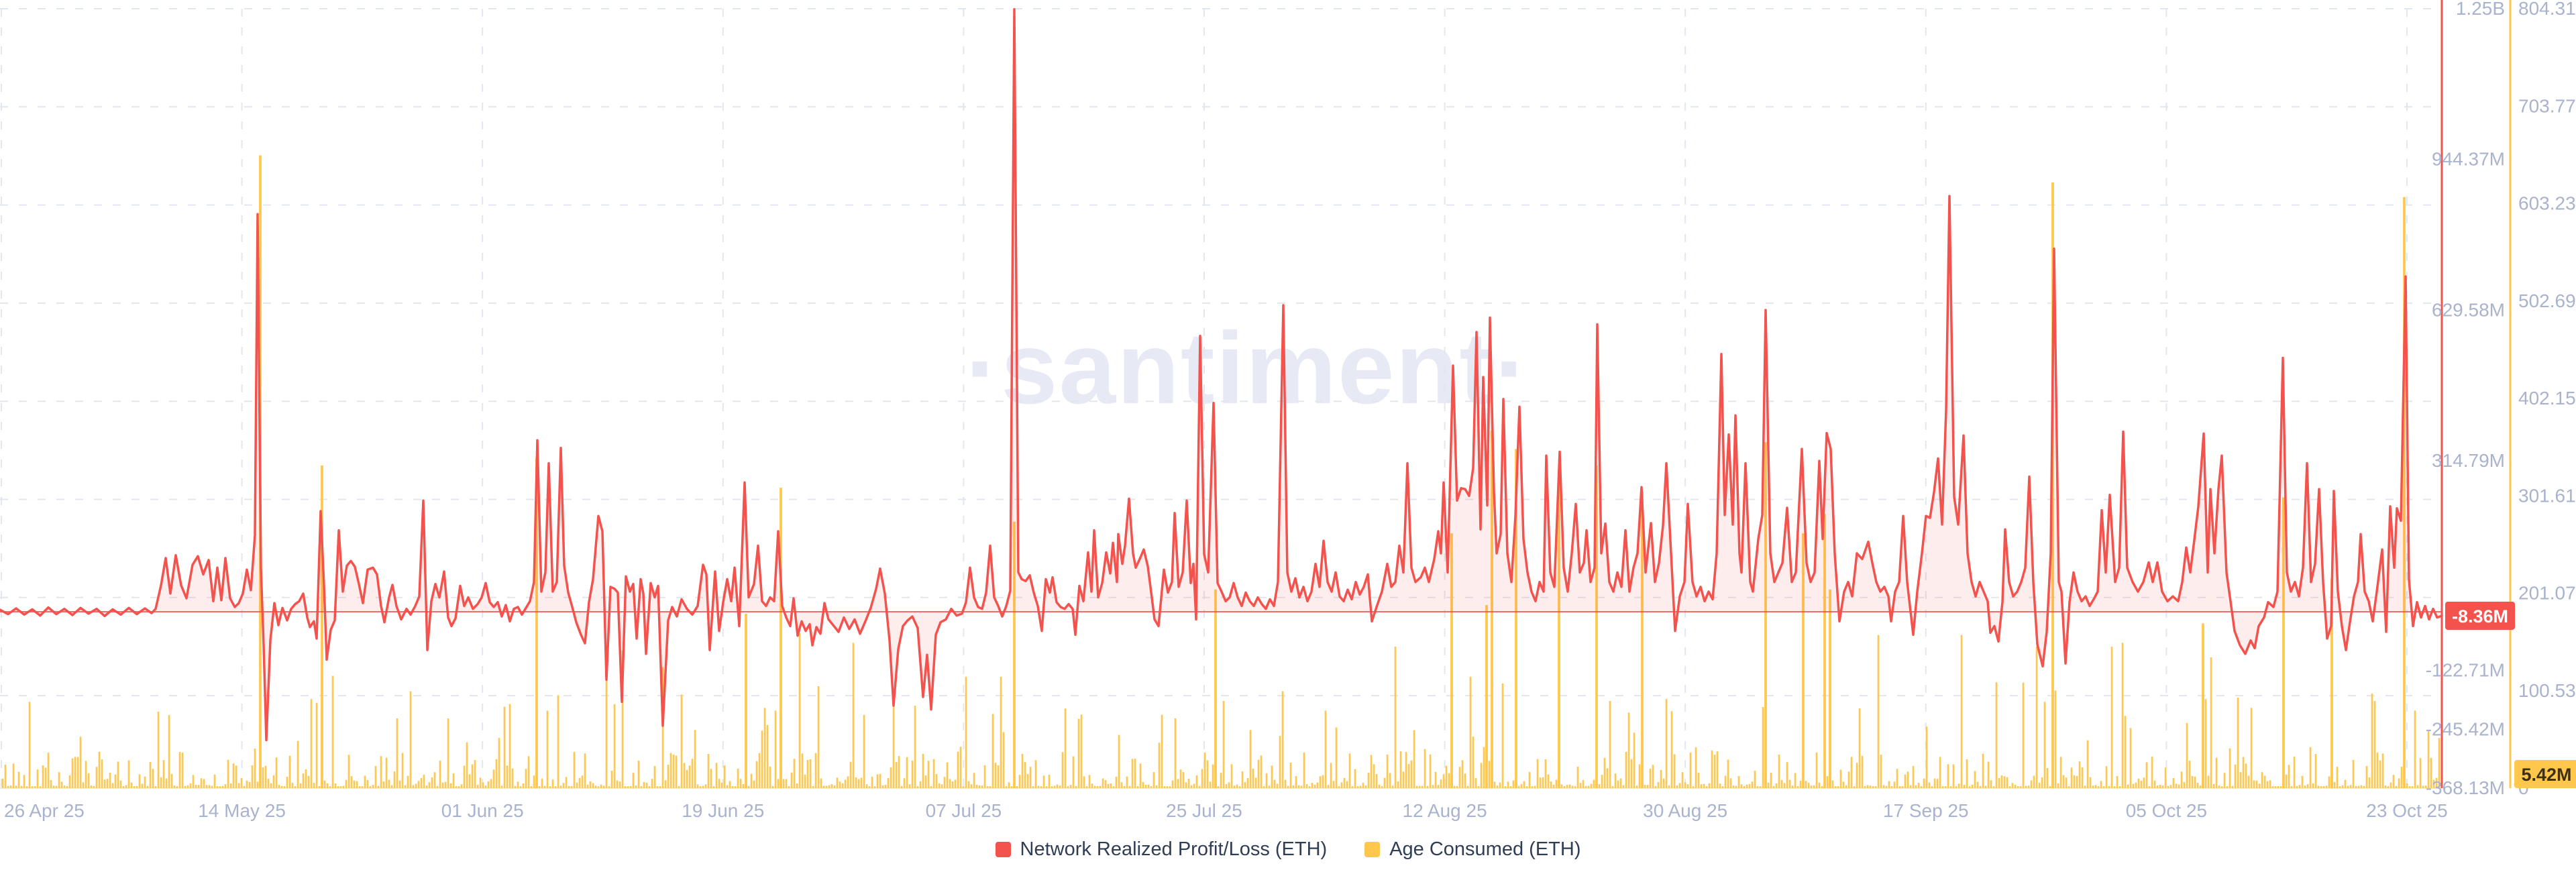  What do you see at coordinates (2480, 9) in the screenshot?
I see `red-axis-tick-label: 1.25B` at bounding box center [2480, 9].